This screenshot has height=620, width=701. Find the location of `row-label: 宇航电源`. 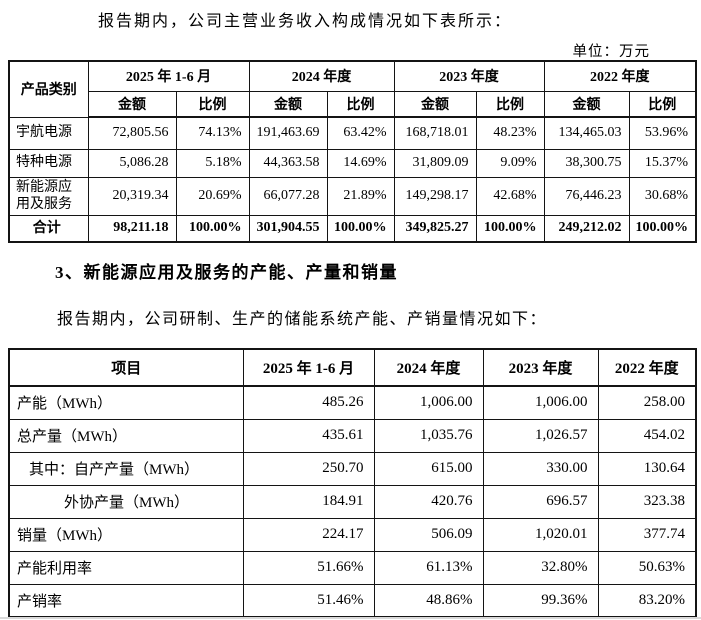

row-label: 宇航电源 is located at coordinates (48, 133).